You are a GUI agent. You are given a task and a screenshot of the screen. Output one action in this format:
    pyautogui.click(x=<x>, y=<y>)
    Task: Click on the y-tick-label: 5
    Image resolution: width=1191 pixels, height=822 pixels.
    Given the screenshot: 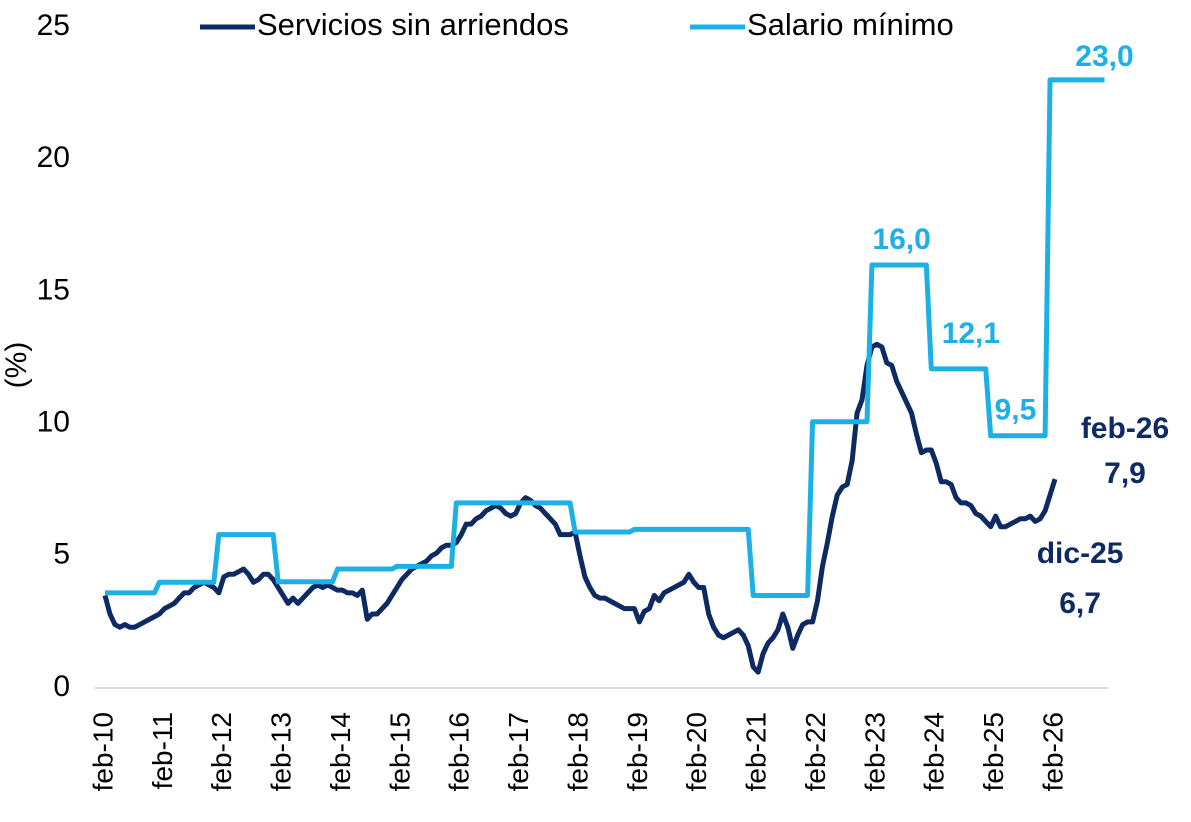 What is the action you would take?
    pyautogui.click(x=61, y=554)
    